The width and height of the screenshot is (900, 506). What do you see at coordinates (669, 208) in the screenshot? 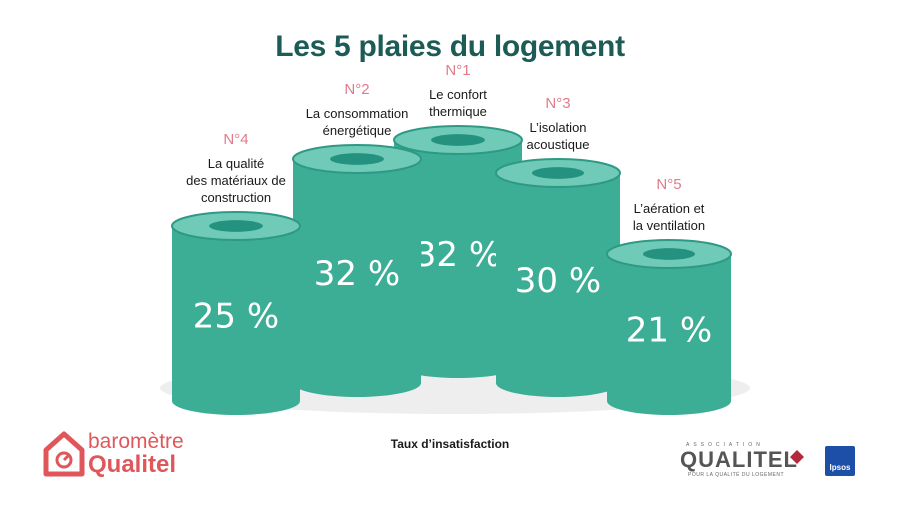
I see `category-label: L’aération et` at bounding box center [669, 208].